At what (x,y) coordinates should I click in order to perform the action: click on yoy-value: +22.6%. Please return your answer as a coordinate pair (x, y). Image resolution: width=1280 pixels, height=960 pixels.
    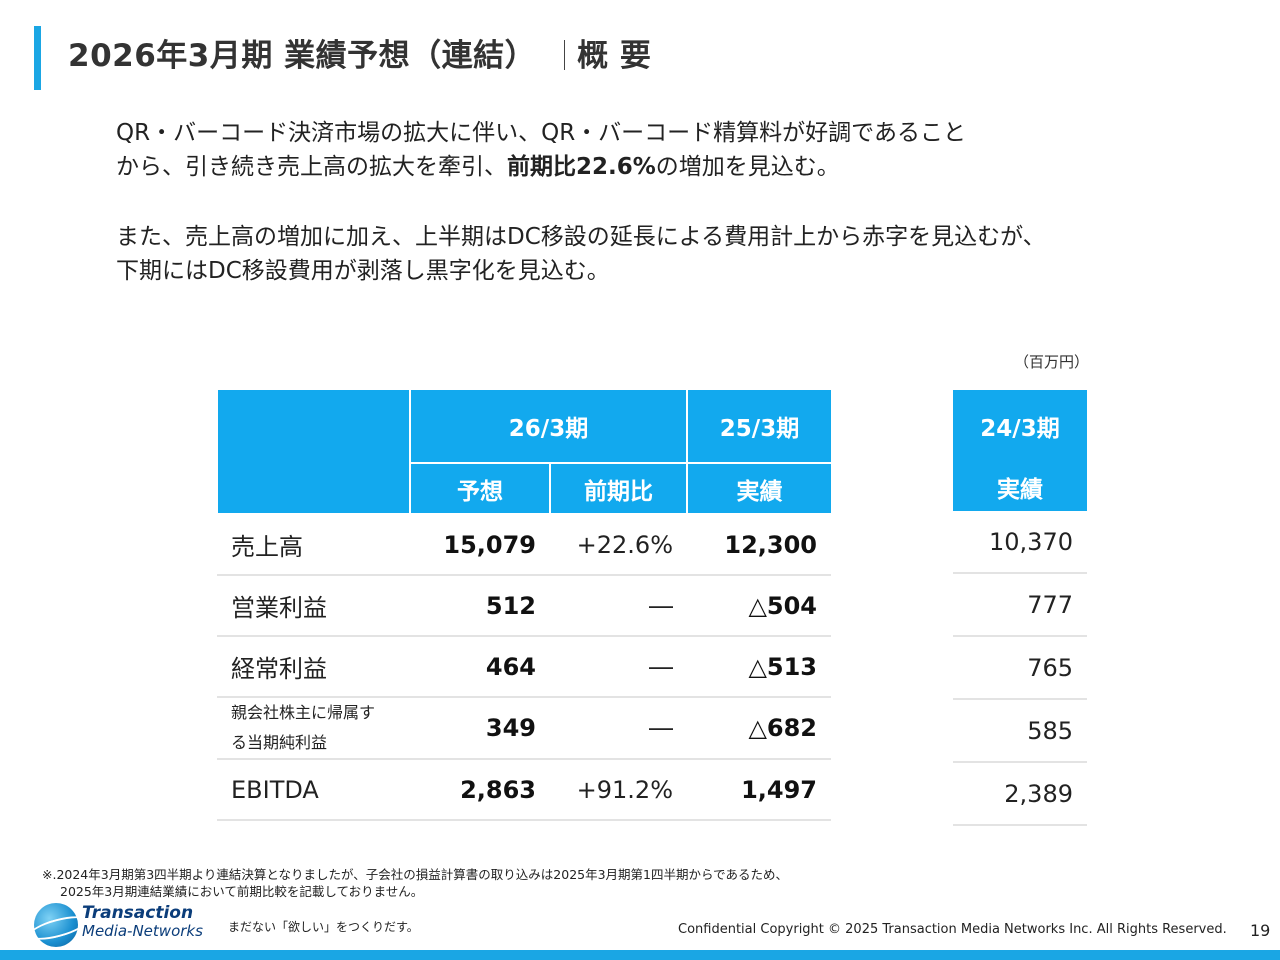
    Looking at the image, I should click on (619, 545).